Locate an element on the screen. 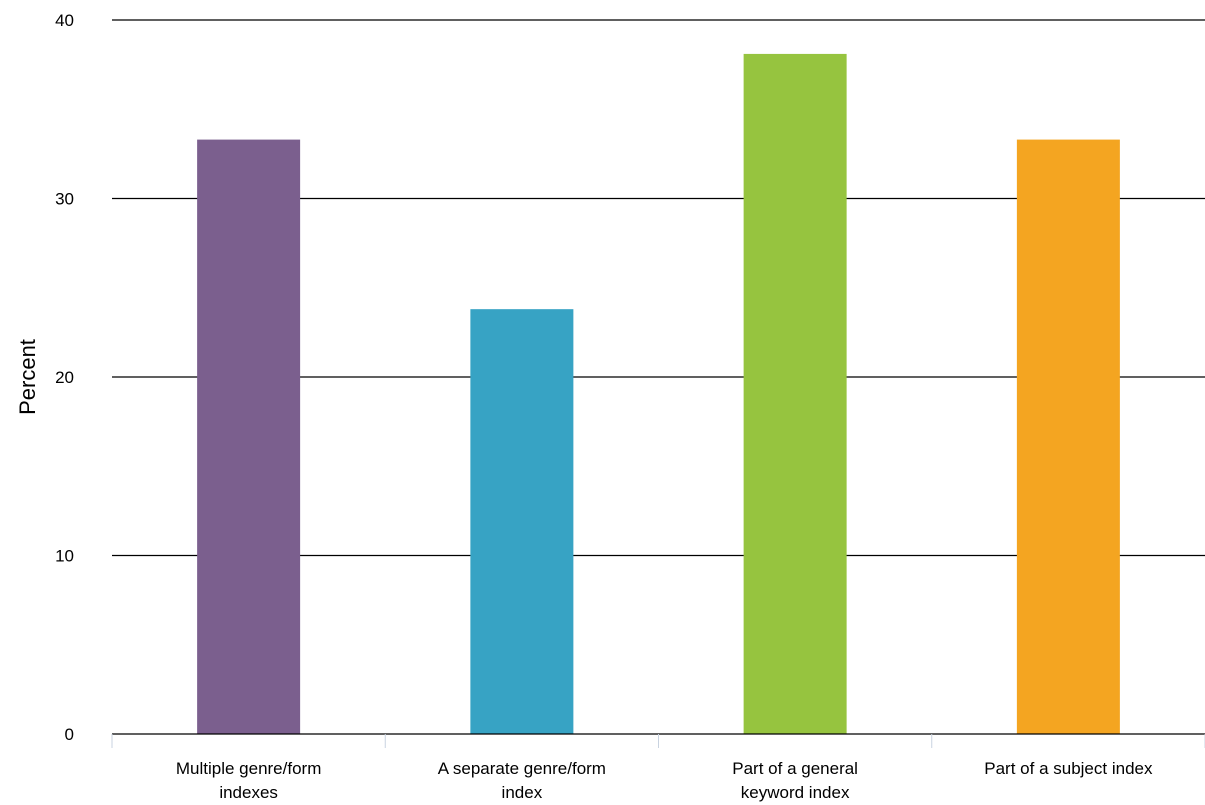  x-tick-label-line: keyword index is located at coordinates (795, 792).